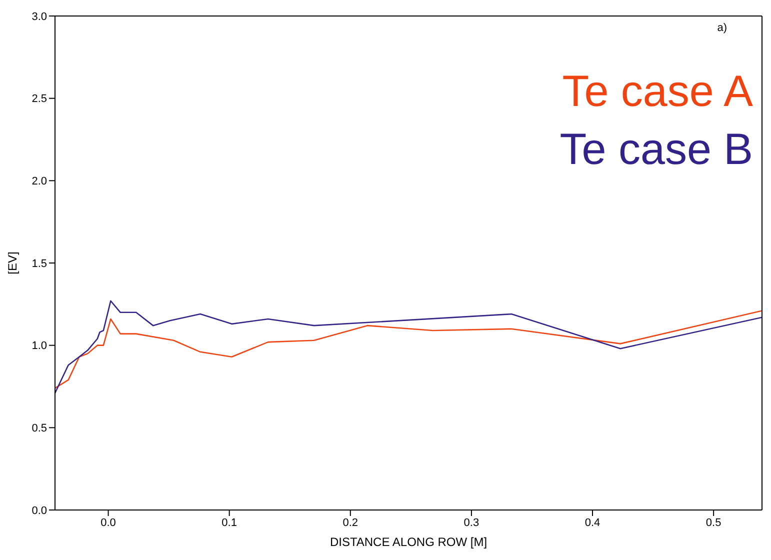  What do you see at coordinates (39, 264) in the screenshot?
I see `y-tick-label: 1.5` at bounding box center [39, 264].